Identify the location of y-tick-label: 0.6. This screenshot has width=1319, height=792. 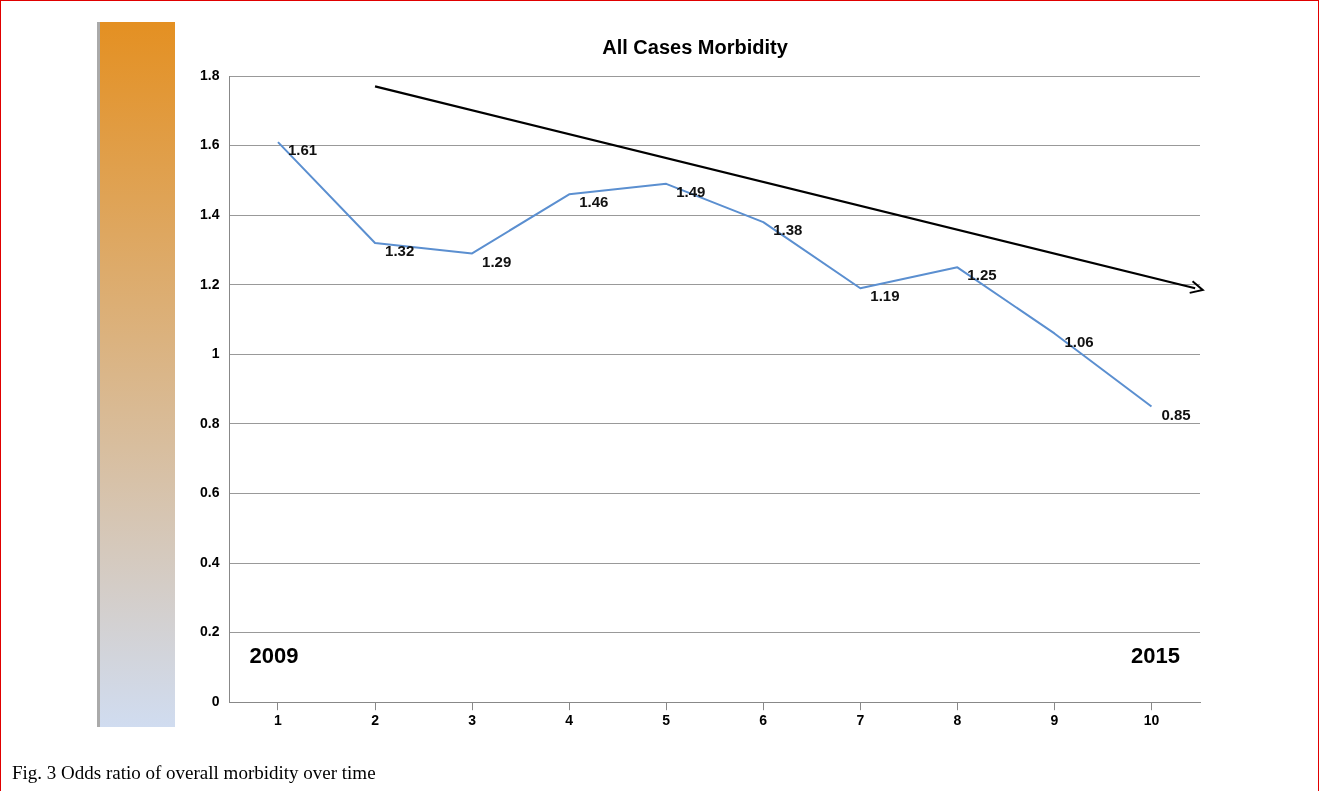
(209, 492).